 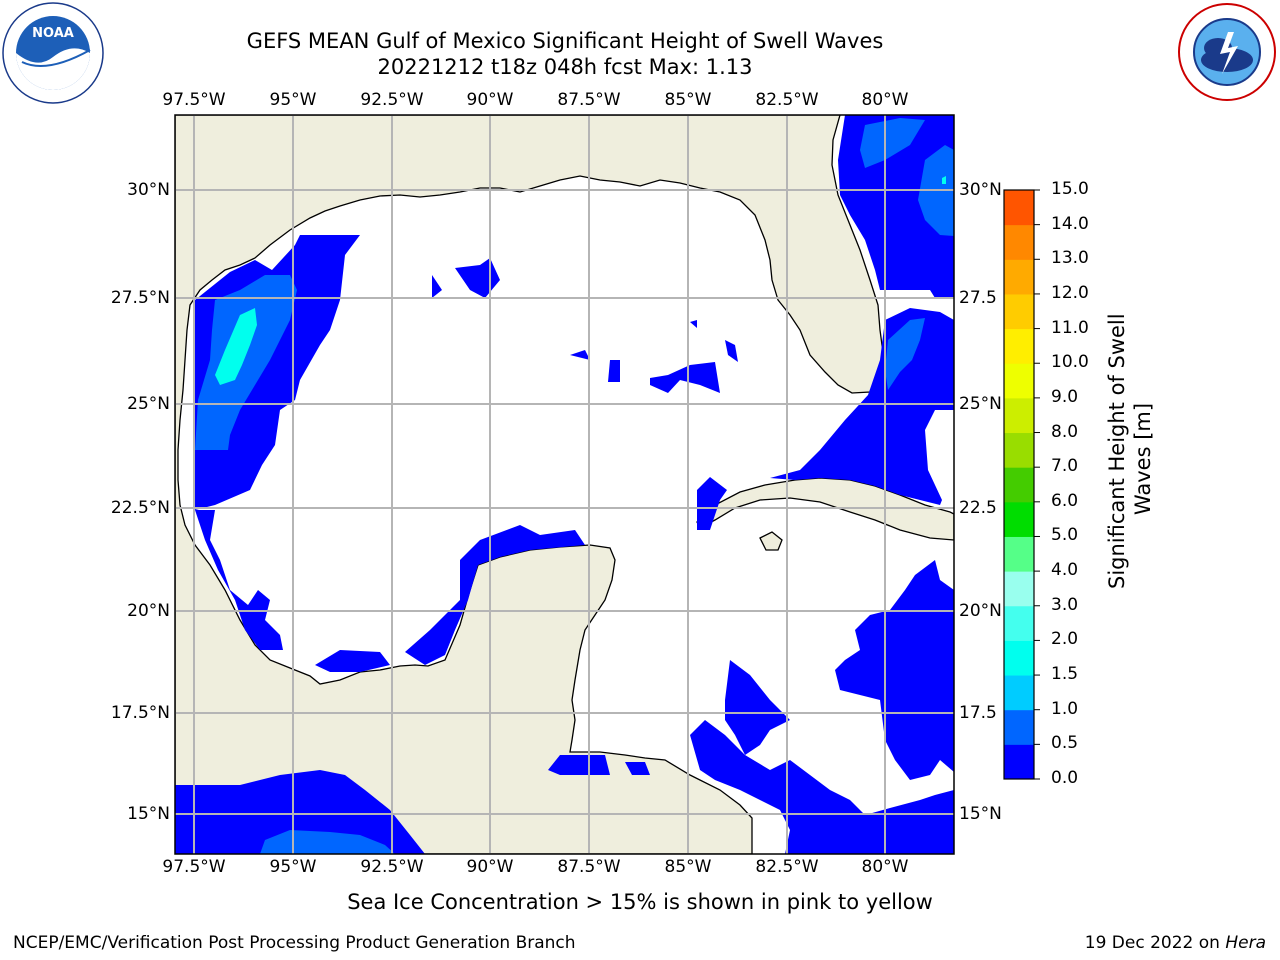 What do you see at coordinates (140, 508) in the screenshot?
I see `lat-label-left: 22.5°N` at bounding box center [140, 508].